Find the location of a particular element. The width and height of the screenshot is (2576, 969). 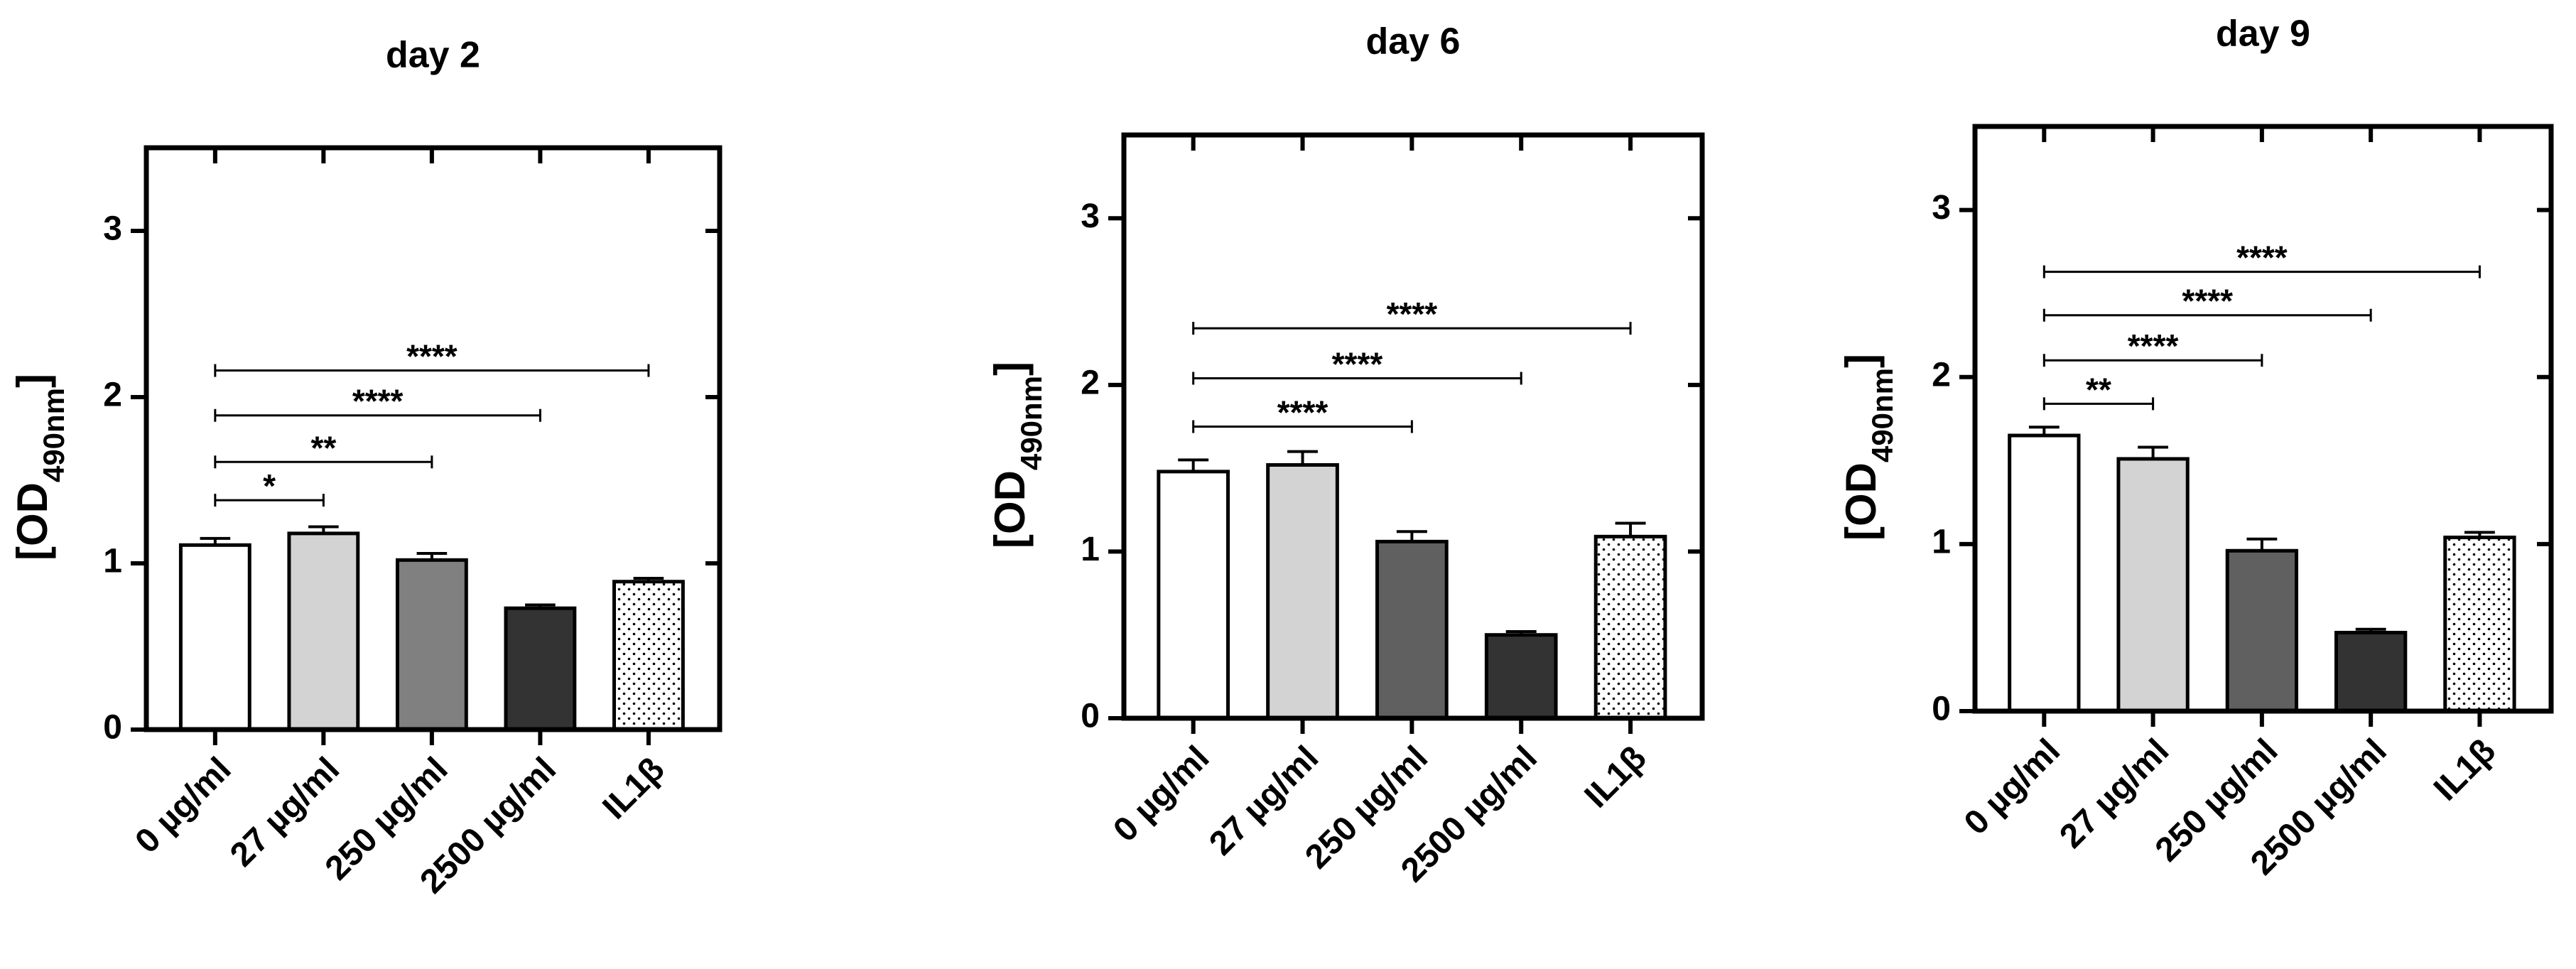

chart-title: day 6 is located at coordinates (1413, 42).